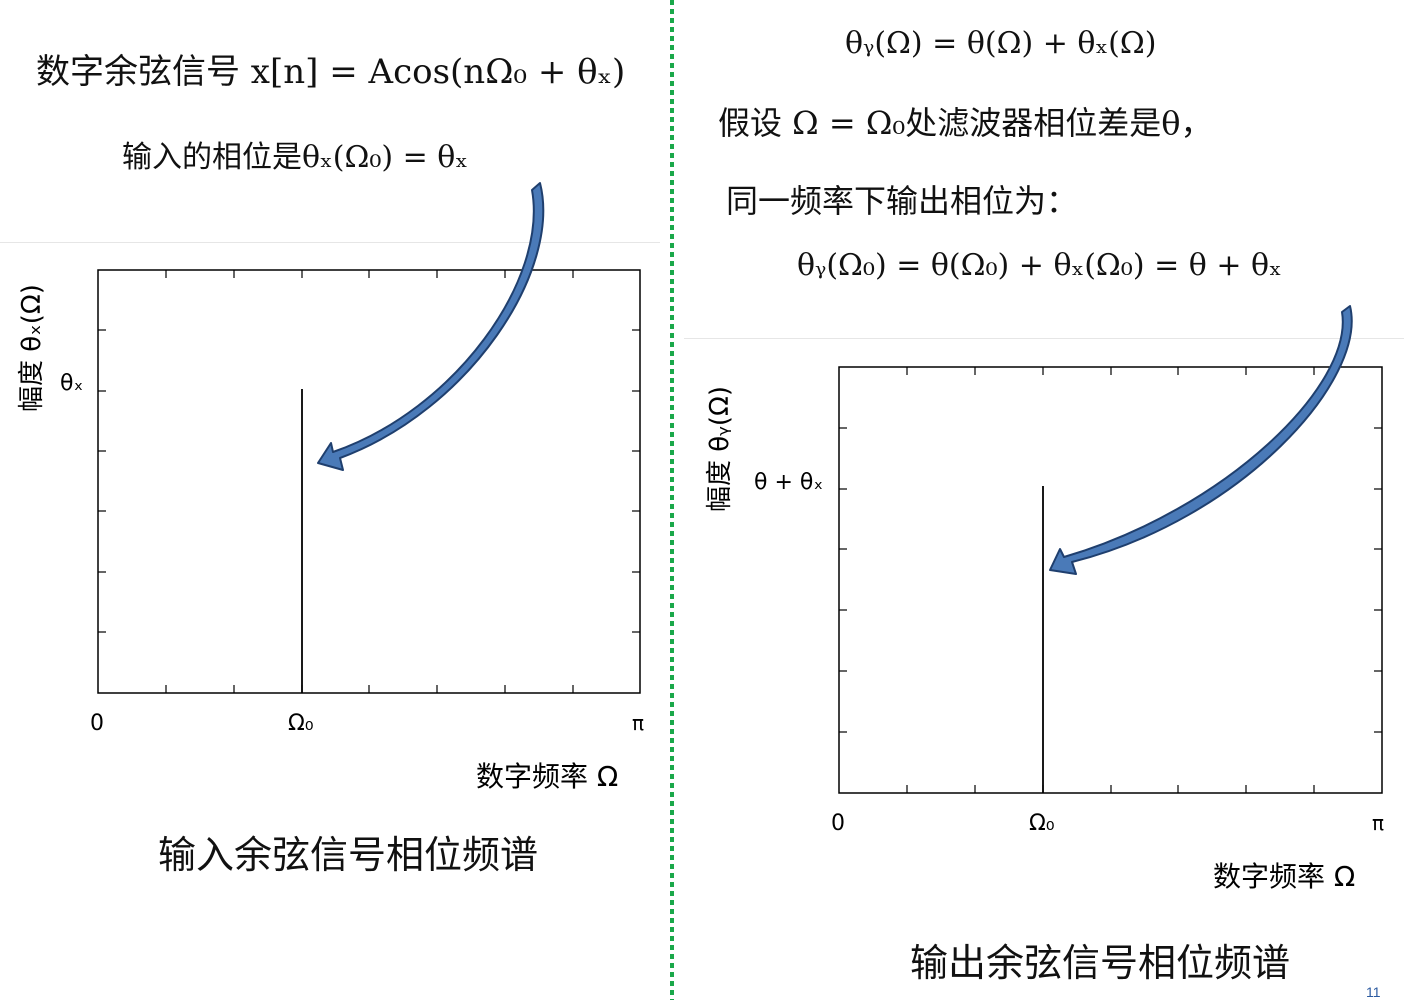 This screenshot has width=1416, height=1000. What do you see at coordinates (1001, 43) in the screenshot?
I see `right-phase-sum-equation: θᵧ(Ω) = θ(Ω) + θₓ(Ω)` at bounding box center [1001, 43].